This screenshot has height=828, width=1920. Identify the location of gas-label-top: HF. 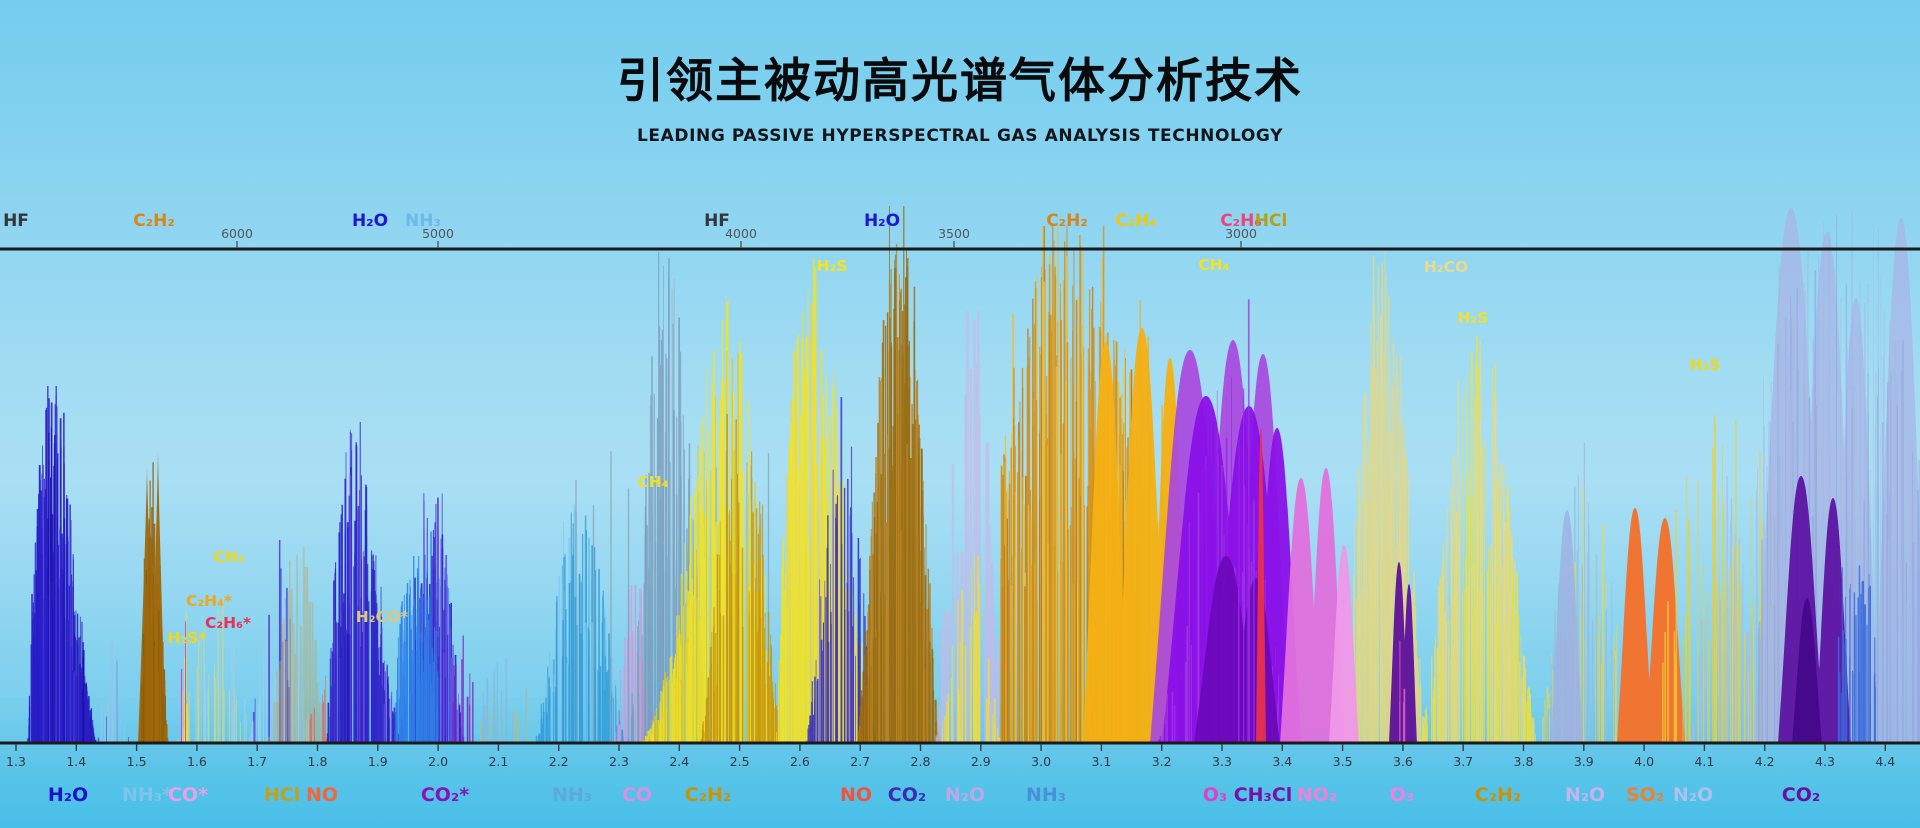
(16, 221).